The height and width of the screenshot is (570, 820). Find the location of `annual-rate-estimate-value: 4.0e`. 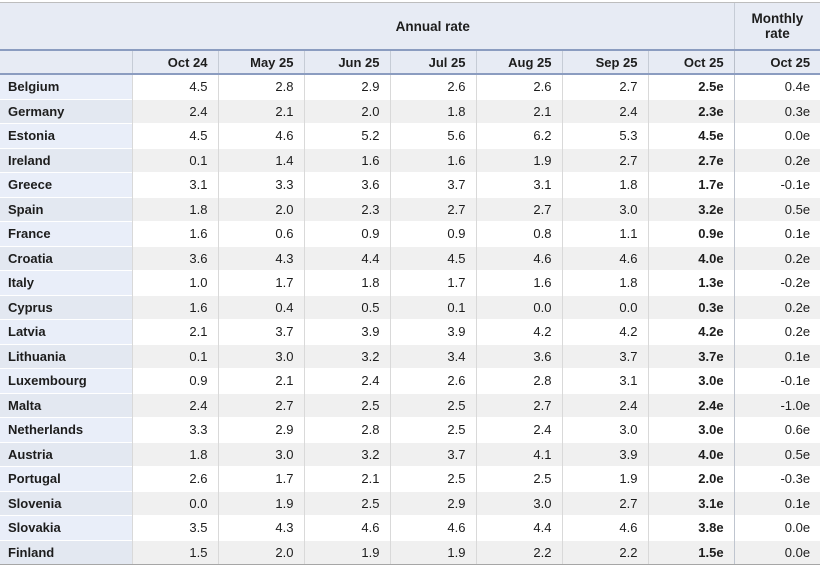

annual-rate-estimate-value: 4.0e is located at coordinates (691, 258).